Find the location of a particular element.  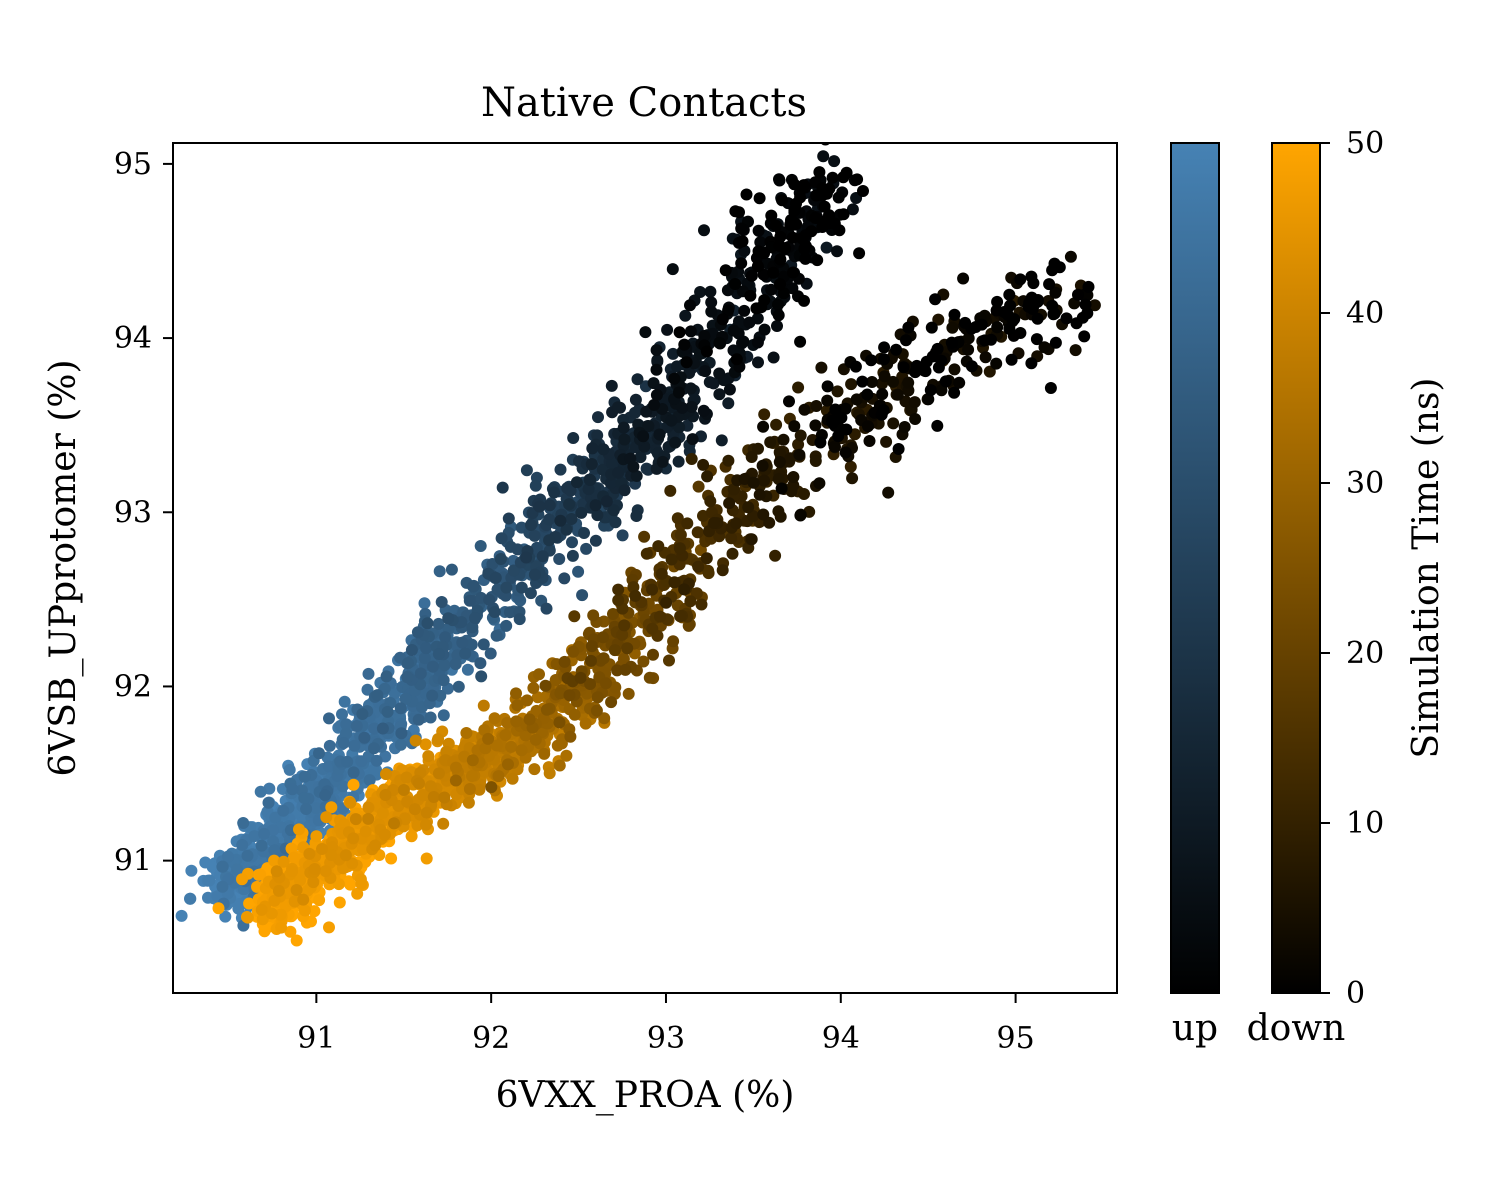

y-axis-ticks: 91 92 93 94 95 is located at coordinates (143, 513).